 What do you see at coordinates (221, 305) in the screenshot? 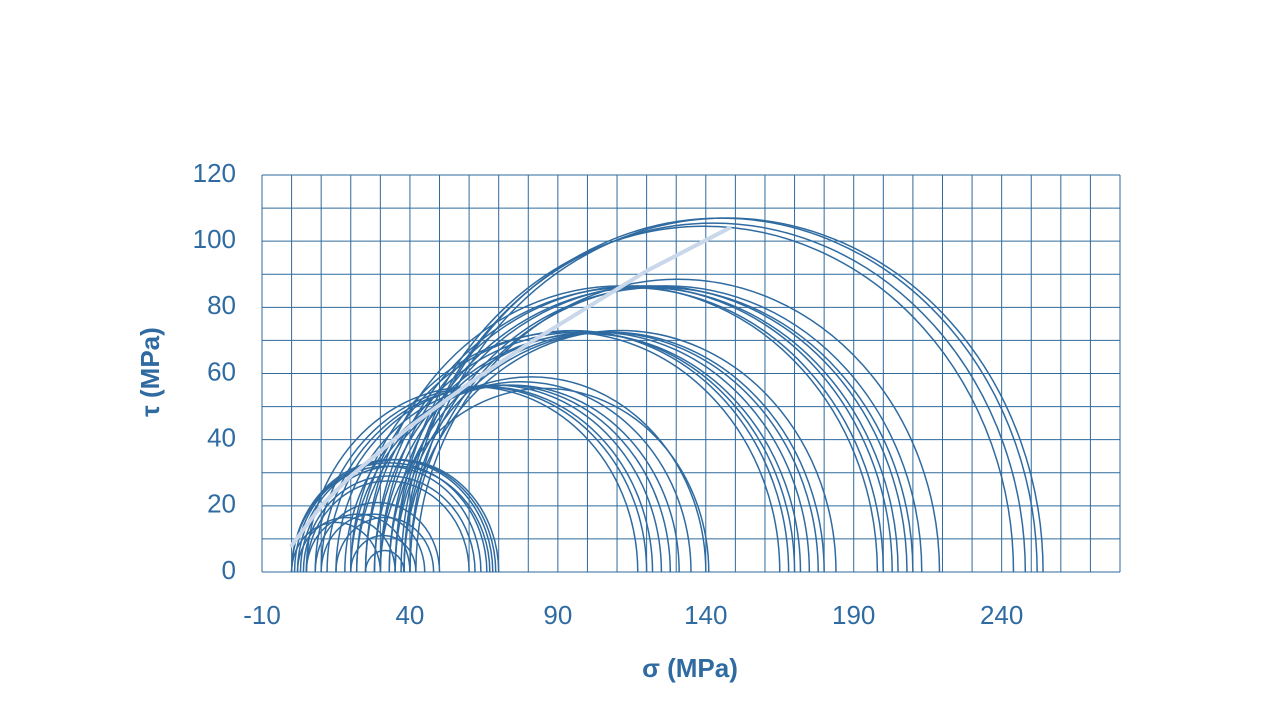
I see `y-tick-label: 80` at bounding box center [221, 305].